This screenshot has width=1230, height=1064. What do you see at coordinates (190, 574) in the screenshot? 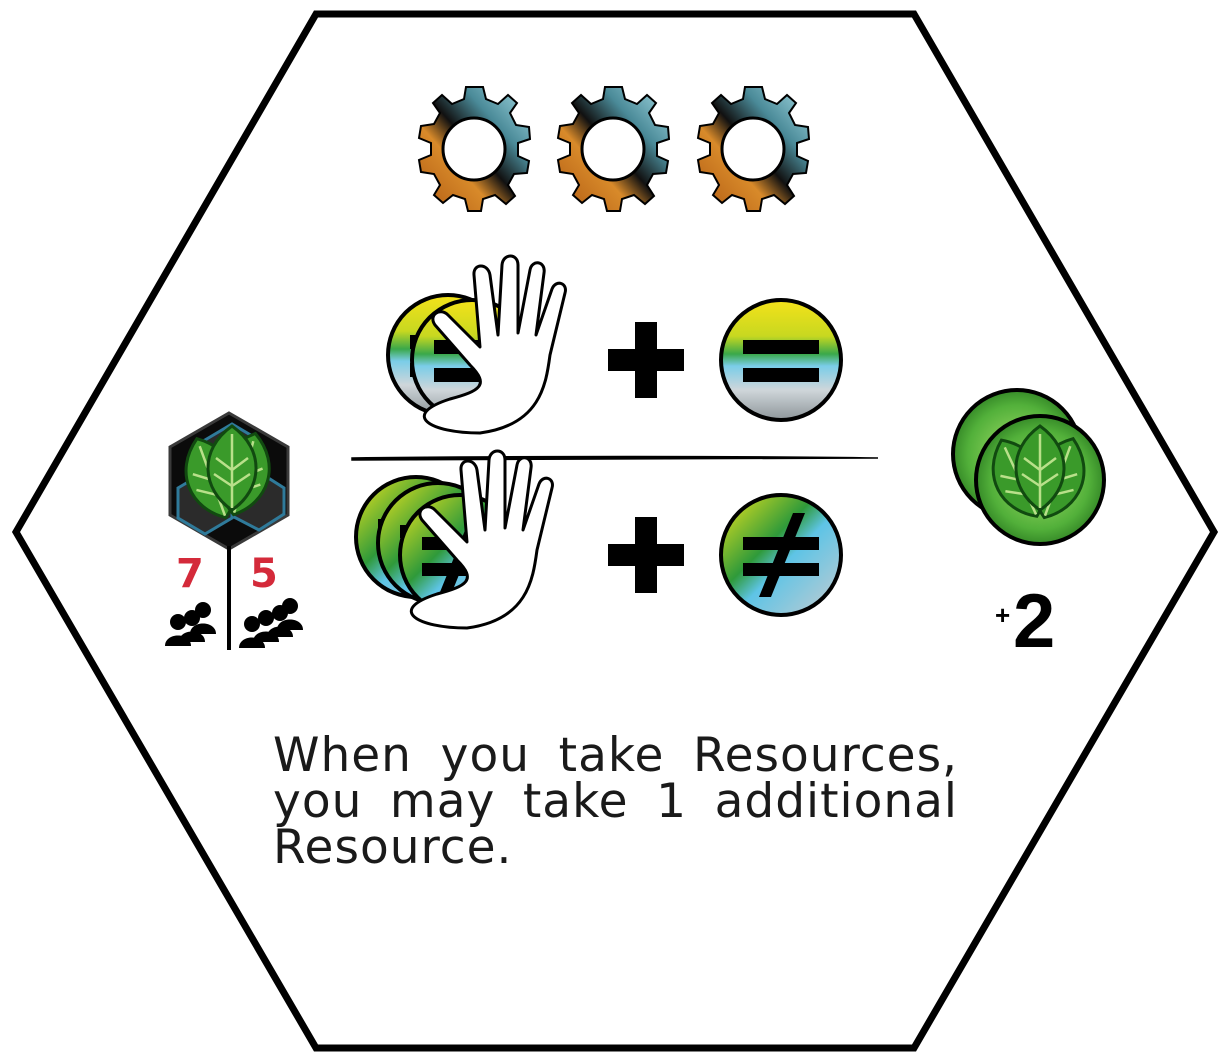
I see `player-count-three: 7` at bounding box center [190, 574].